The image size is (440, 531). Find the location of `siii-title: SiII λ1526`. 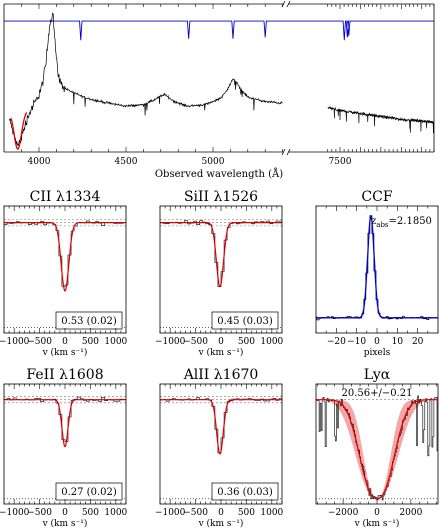

siii-title: SiII λ1526 is located at coordinates (221, 197).